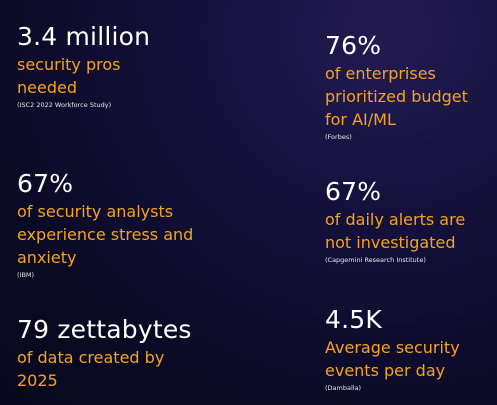 The height and width of the screenshot is (405, 497). What do you see at coordinates (37, 380) in the screenshot?
I see `stat-description-line: 2025` at bounding box center [37, 380].